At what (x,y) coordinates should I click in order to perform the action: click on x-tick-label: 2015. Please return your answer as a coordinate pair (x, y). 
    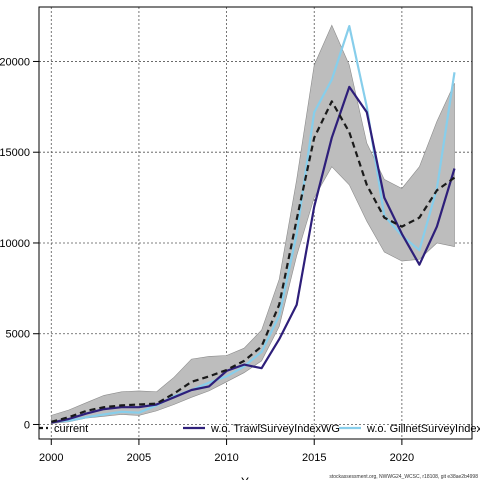
    Looking at the image, I should click on (314, 458).